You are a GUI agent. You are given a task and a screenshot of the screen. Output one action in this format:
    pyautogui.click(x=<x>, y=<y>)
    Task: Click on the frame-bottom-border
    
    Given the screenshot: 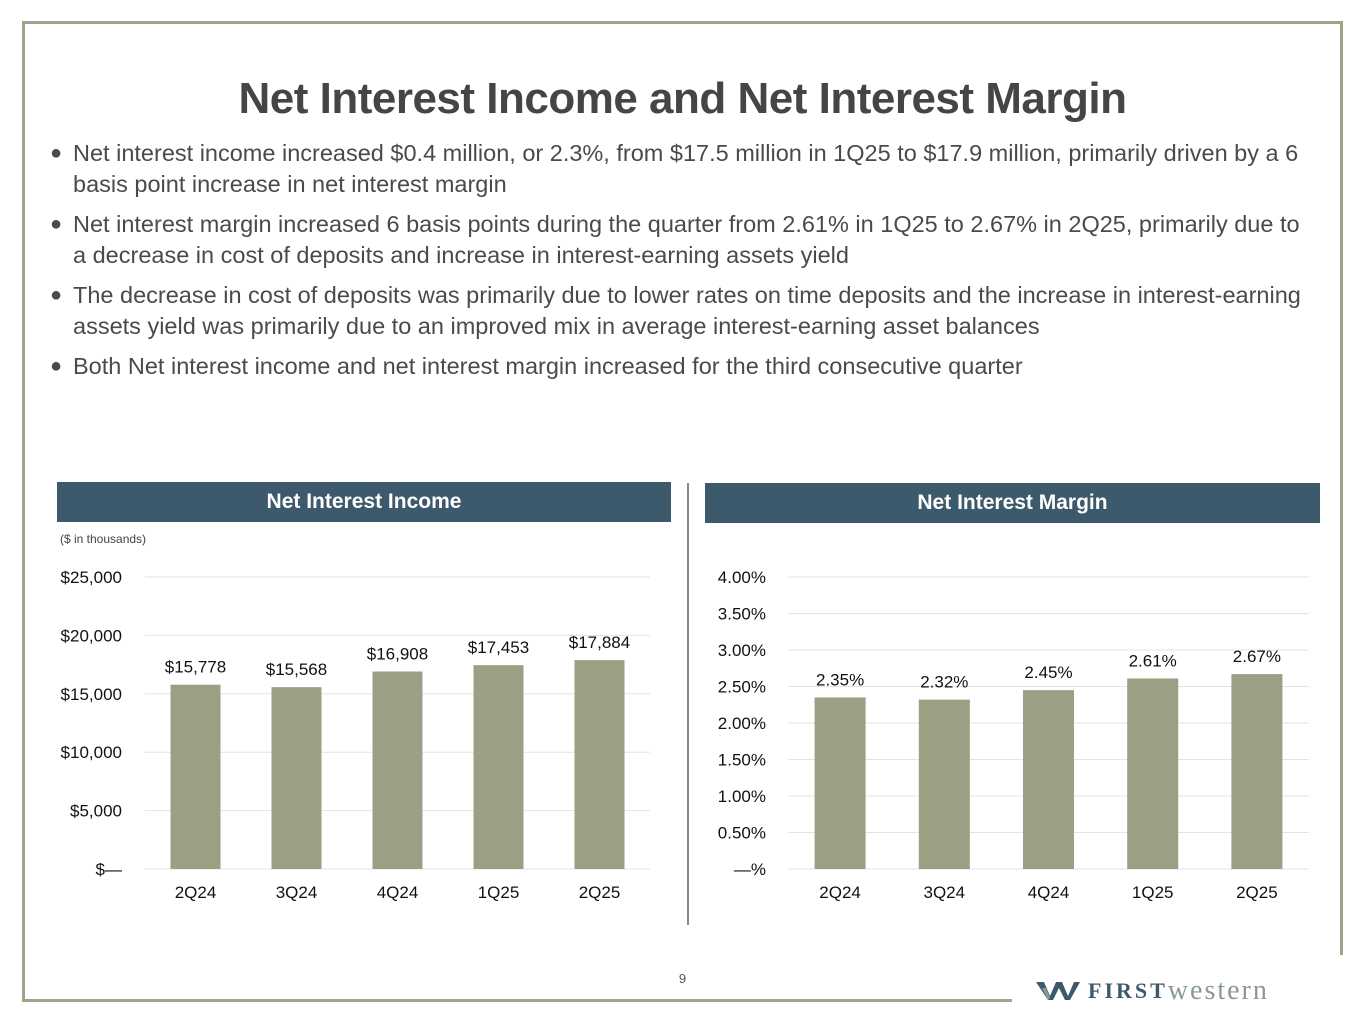 What is the action you would take?
    pyautogui.click(x=517, y=1000)
    